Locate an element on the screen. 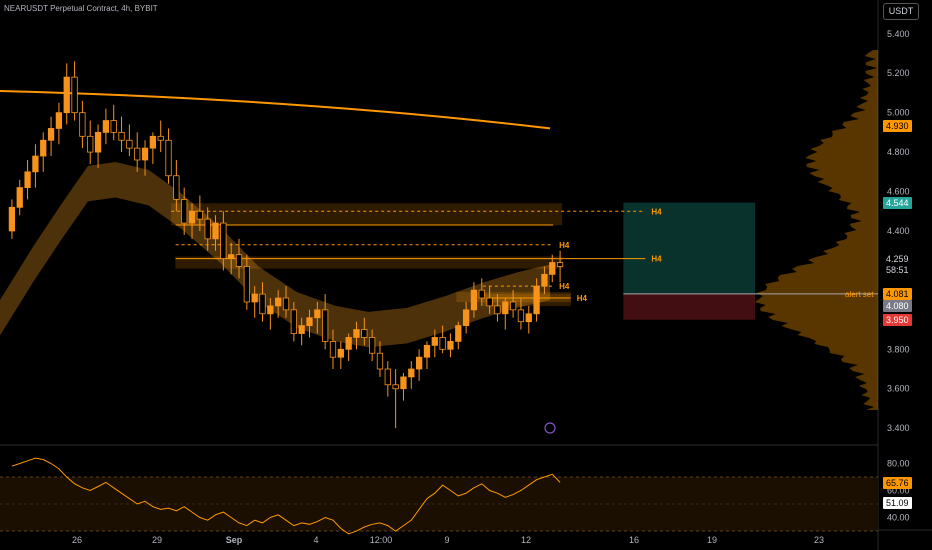 This screenshot has height=550, width=932. time-tick-label: 4 is located at coordinates (315, 540).